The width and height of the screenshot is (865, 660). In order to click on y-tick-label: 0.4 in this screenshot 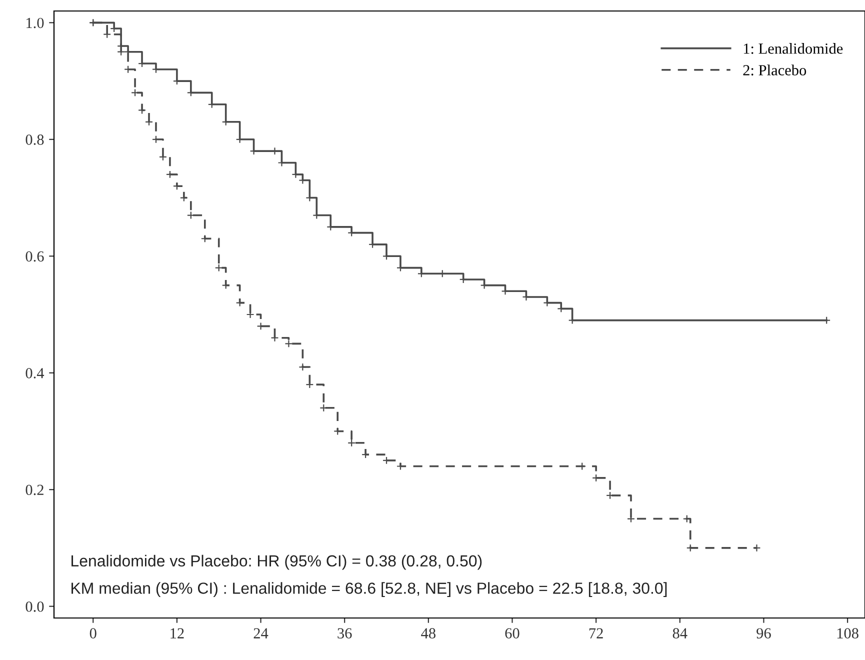, I will do `click(35, 373)`.